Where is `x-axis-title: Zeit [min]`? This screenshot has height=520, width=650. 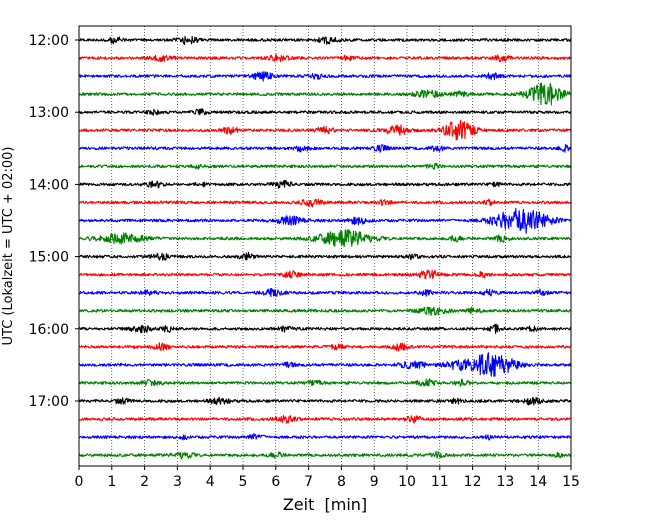
x-axis-title: Zeit [min] is located at coordinates (325, 504).